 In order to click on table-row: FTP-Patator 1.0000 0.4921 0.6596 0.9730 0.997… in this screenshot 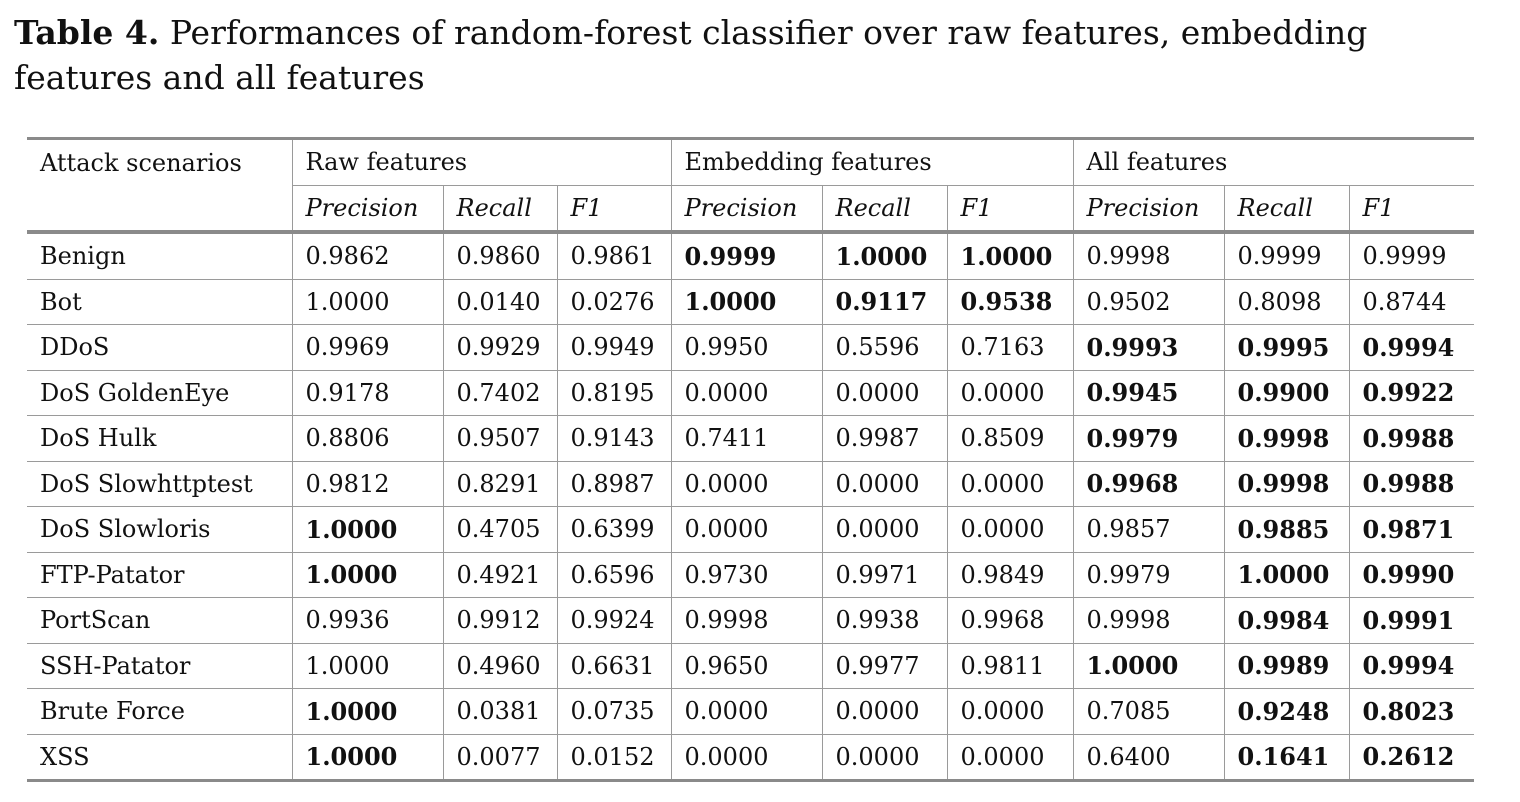, I will do `click(750, 574)`.